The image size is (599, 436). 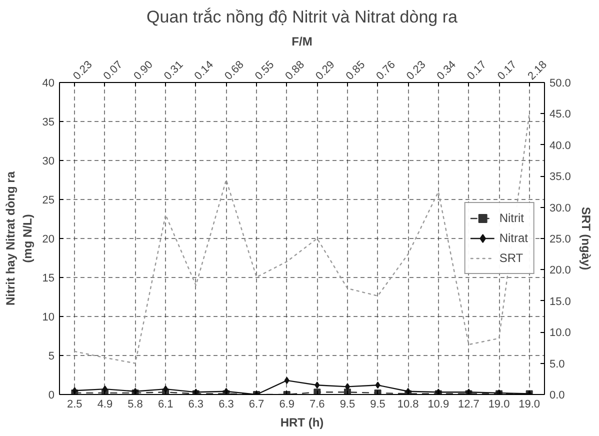 What do you see at coordinates (560, 302) in the screenshot?
I see `y2-tick-label: 15.0` at bounding box center [560, 302].